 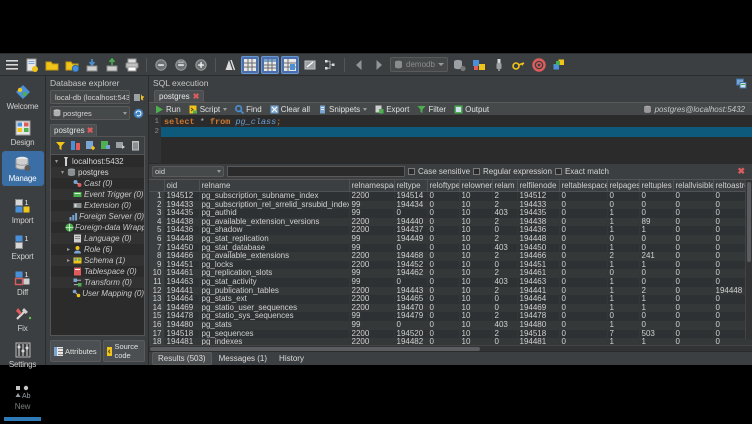 I want to click on table-cell: 89, so click(x=656, y=222).